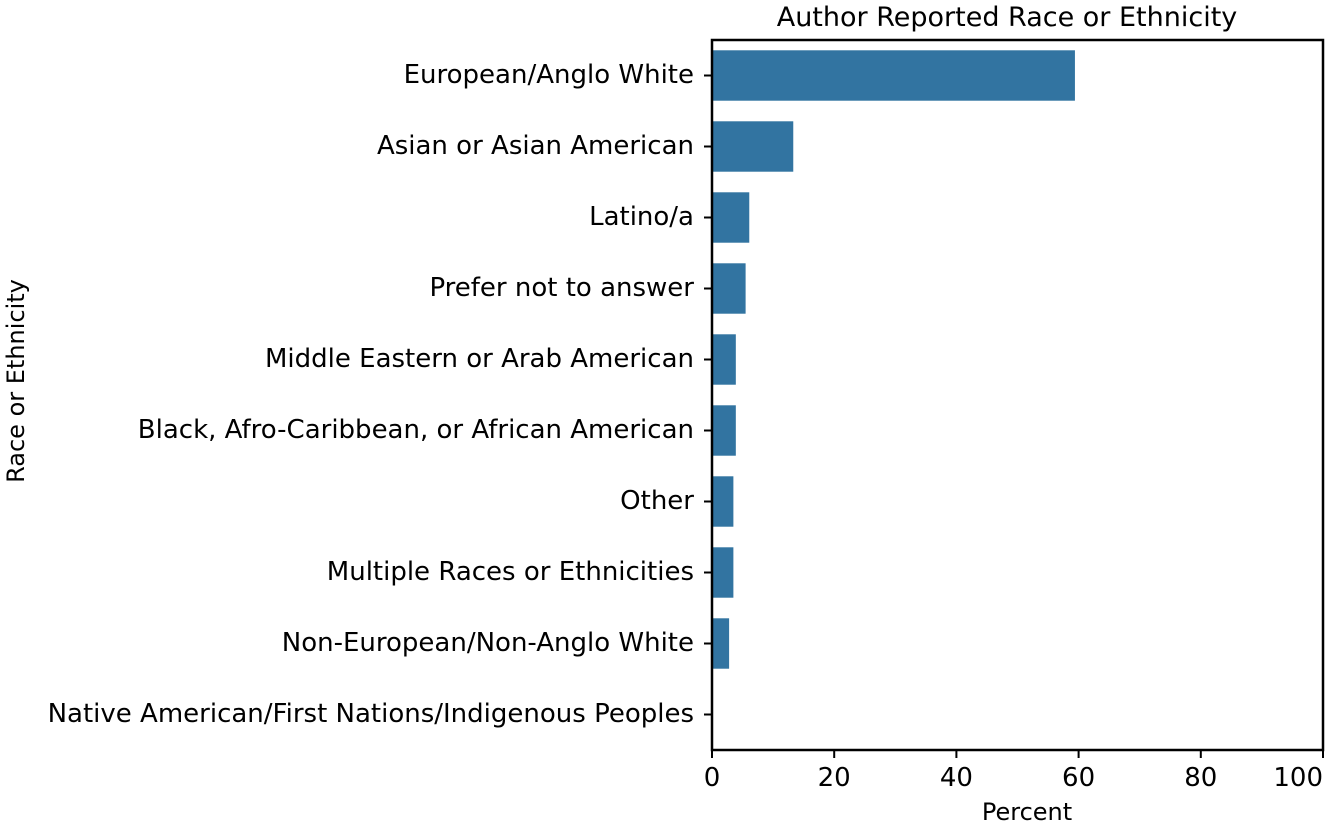 This screenshot has width=1343, height=822. Describe the element at coordinates (834, 778) in the screenshot. I see `x-tick-label: 20` at that location.